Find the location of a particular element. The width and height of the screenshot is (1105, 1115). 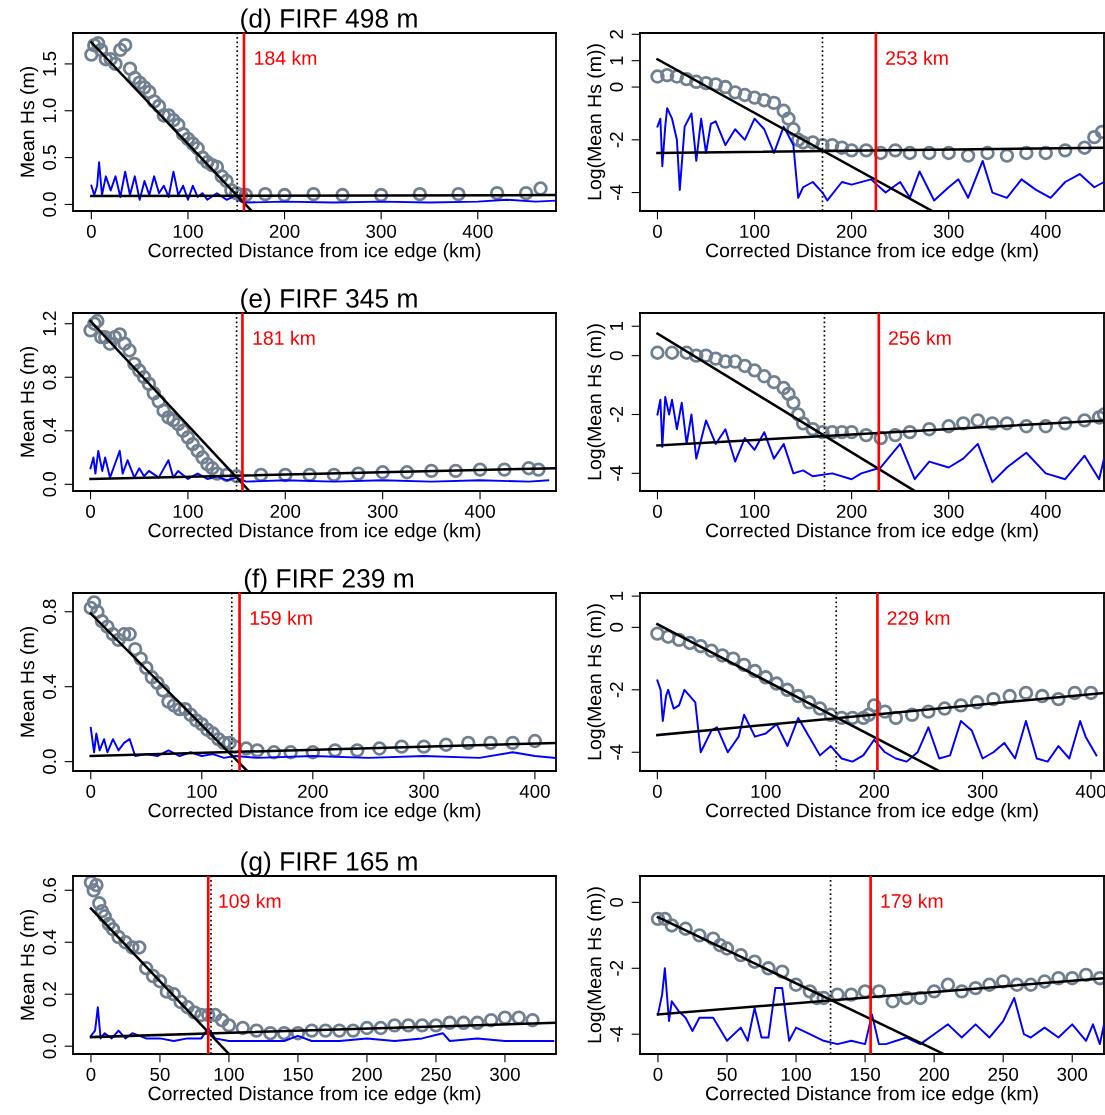

y-tick-label: 2 is located at coordinates (616, 34).